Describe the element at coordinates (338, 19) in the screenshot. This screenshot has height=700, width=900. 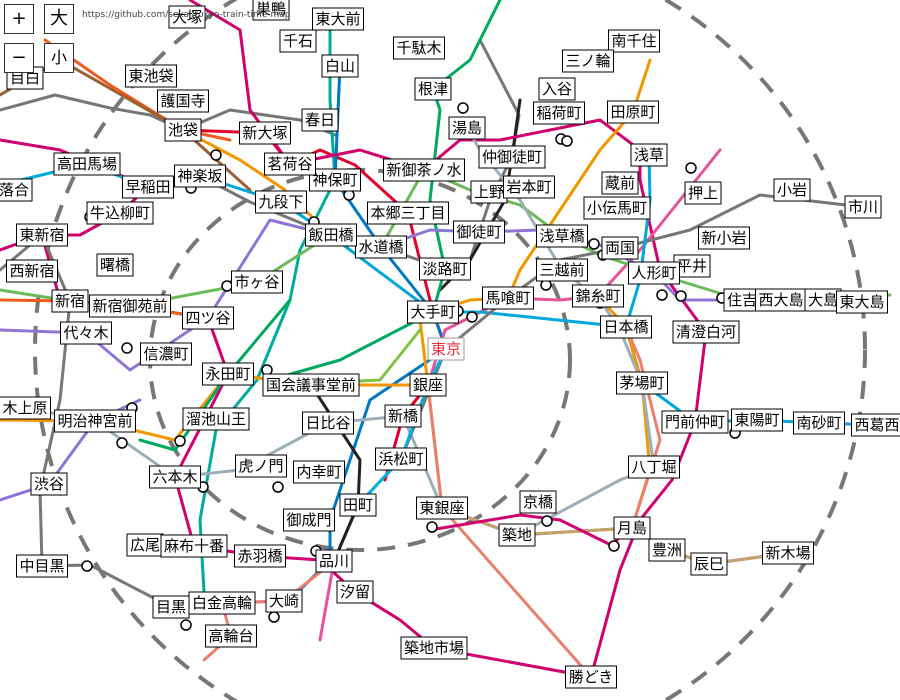
I see `station-label: 東大前` at that location.